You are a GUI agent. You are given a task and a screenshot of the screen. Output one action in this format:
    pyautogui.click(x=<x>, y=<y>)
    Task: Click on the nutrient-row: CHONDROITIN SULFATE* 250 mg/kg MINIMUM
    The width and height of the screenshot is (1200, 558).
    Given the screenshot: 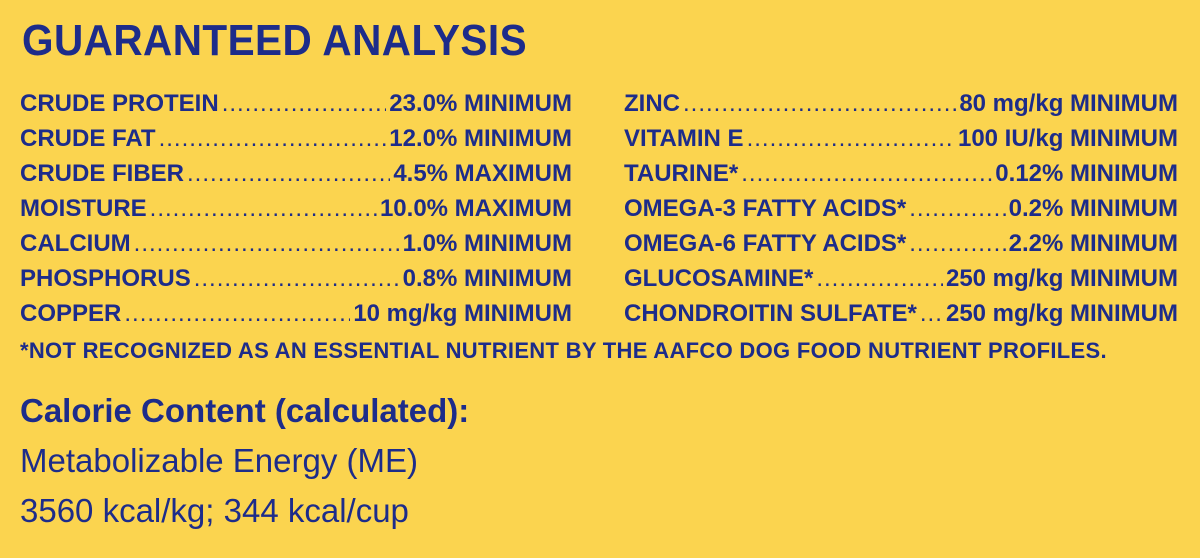 What is the action you would take?
    pyautogui.click(x=901, y=313)
    